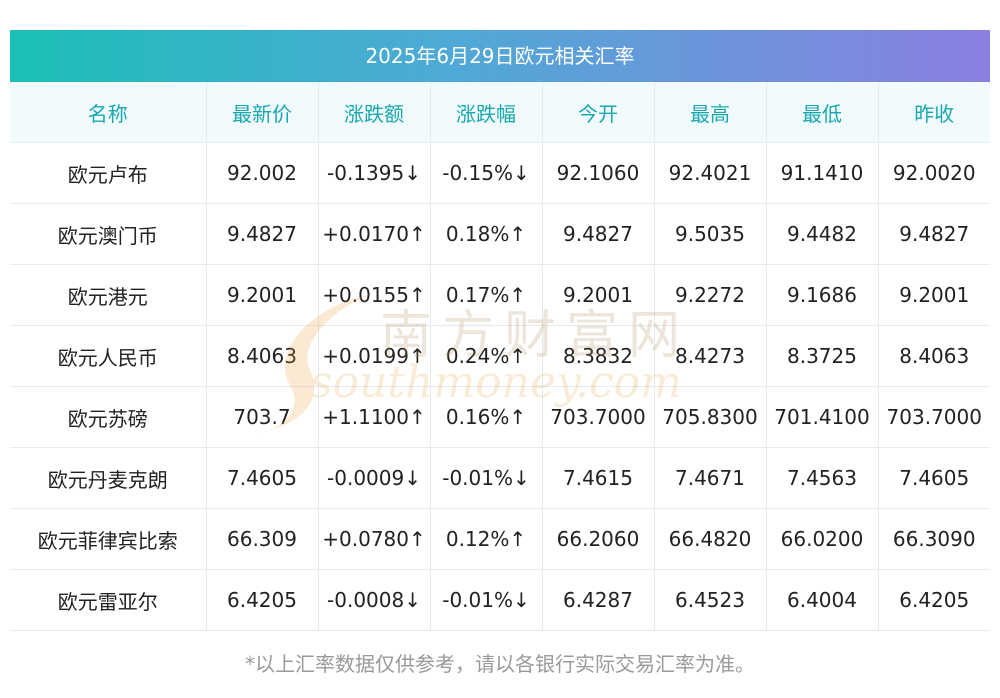  Describe the element at coordinates (934, 112) in the screenshot. I see `column-header-prev-close: 昨收` at that location.